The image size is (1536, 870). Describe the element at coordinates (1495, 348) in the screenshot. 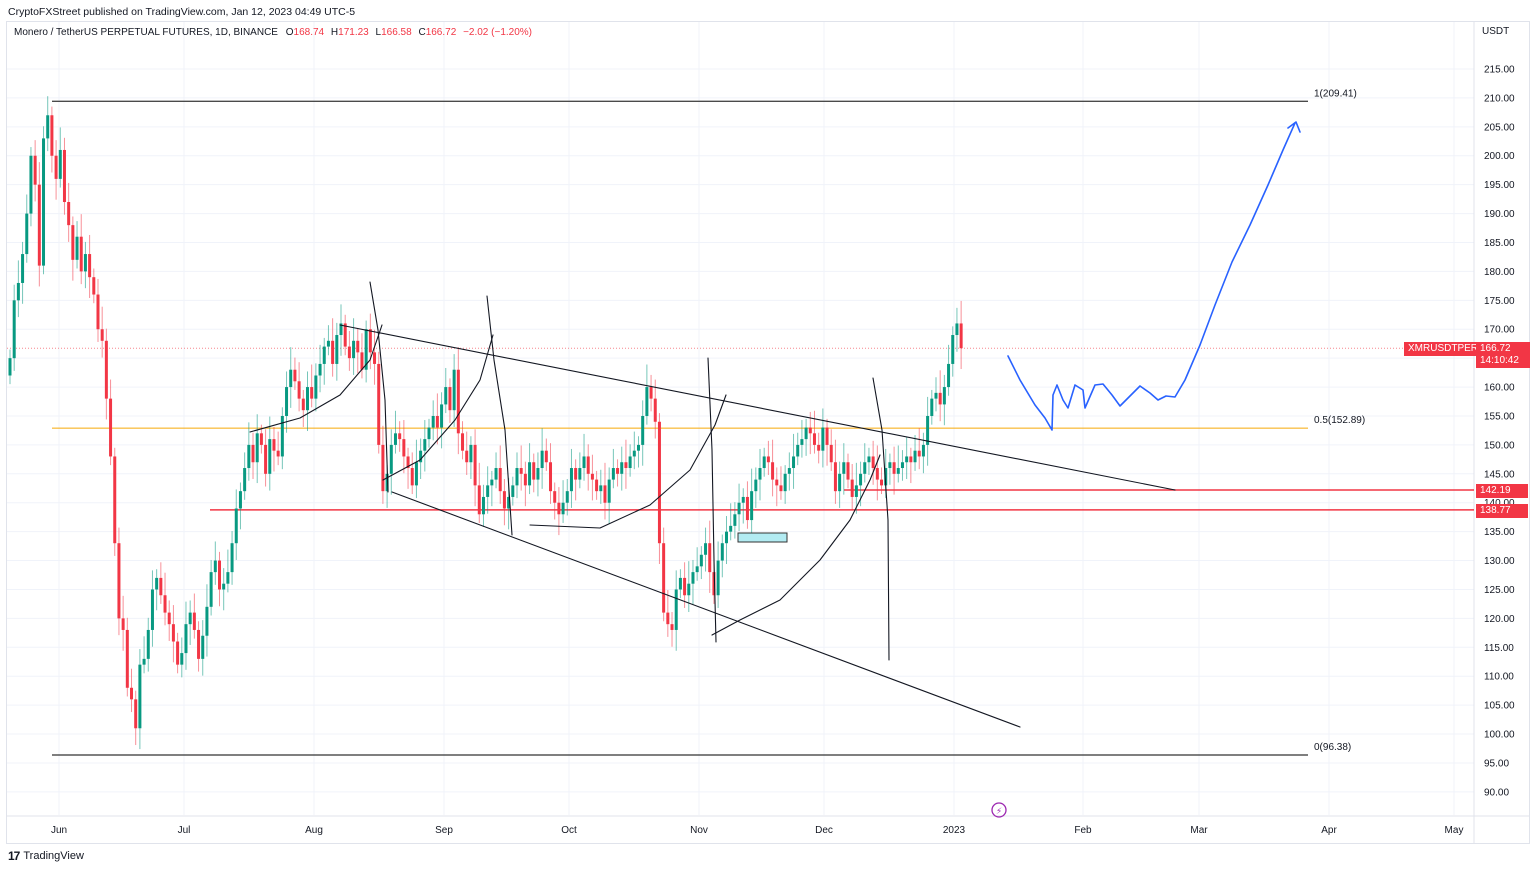

I see `last-price-value: 166.72` at that location.